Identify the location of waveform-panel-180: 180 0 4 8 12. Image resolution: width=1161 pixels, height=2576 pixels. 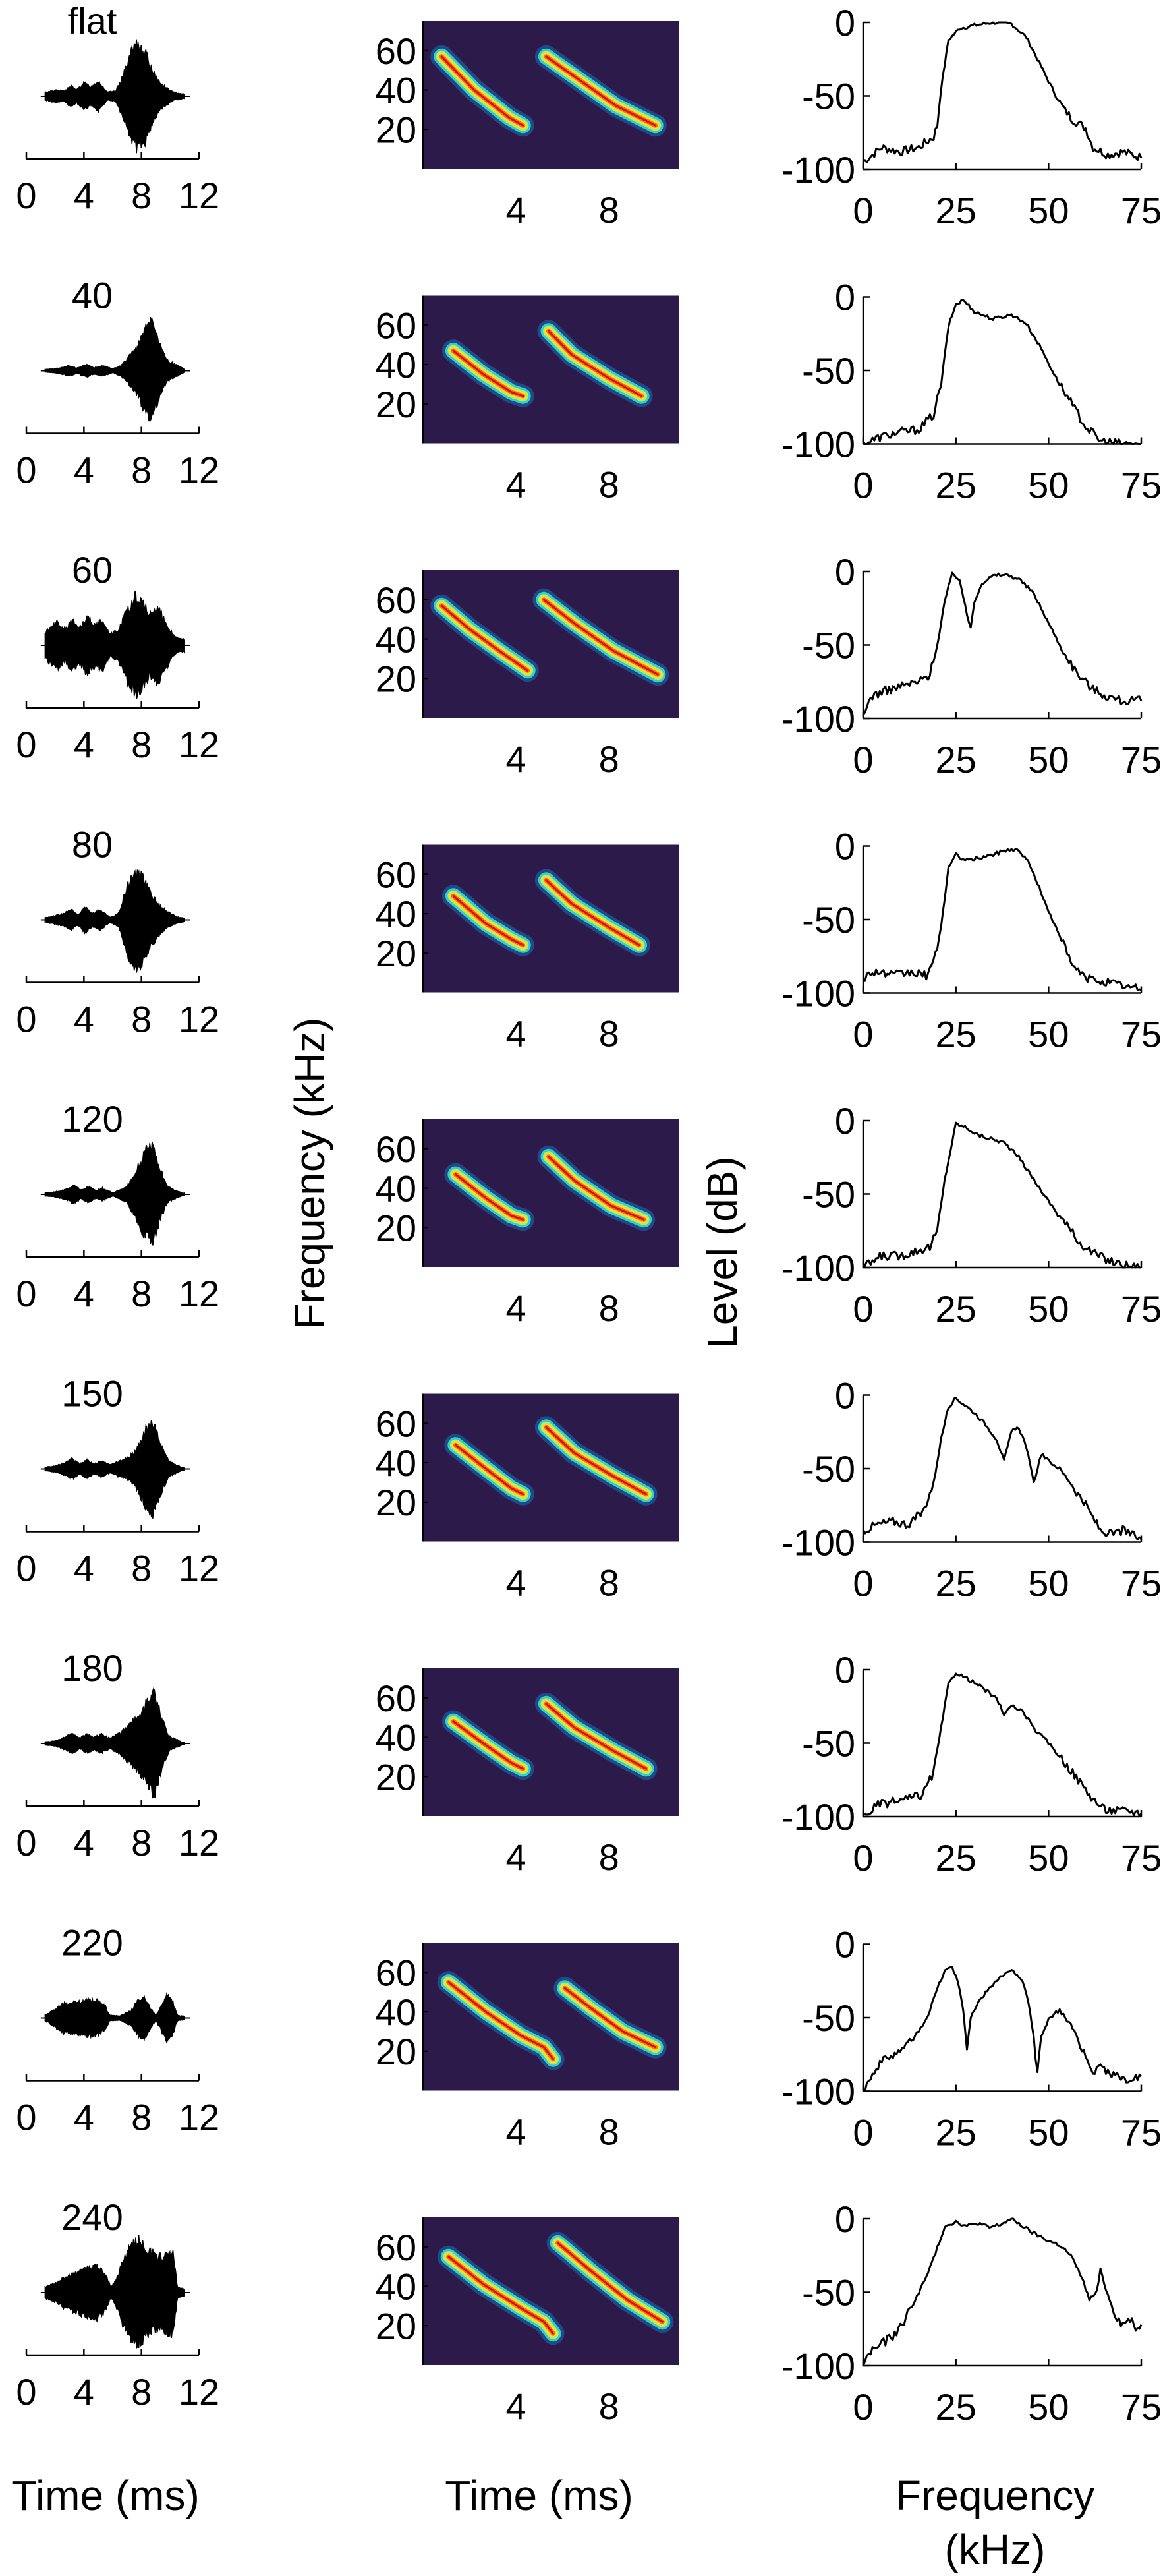
(117, 1755).